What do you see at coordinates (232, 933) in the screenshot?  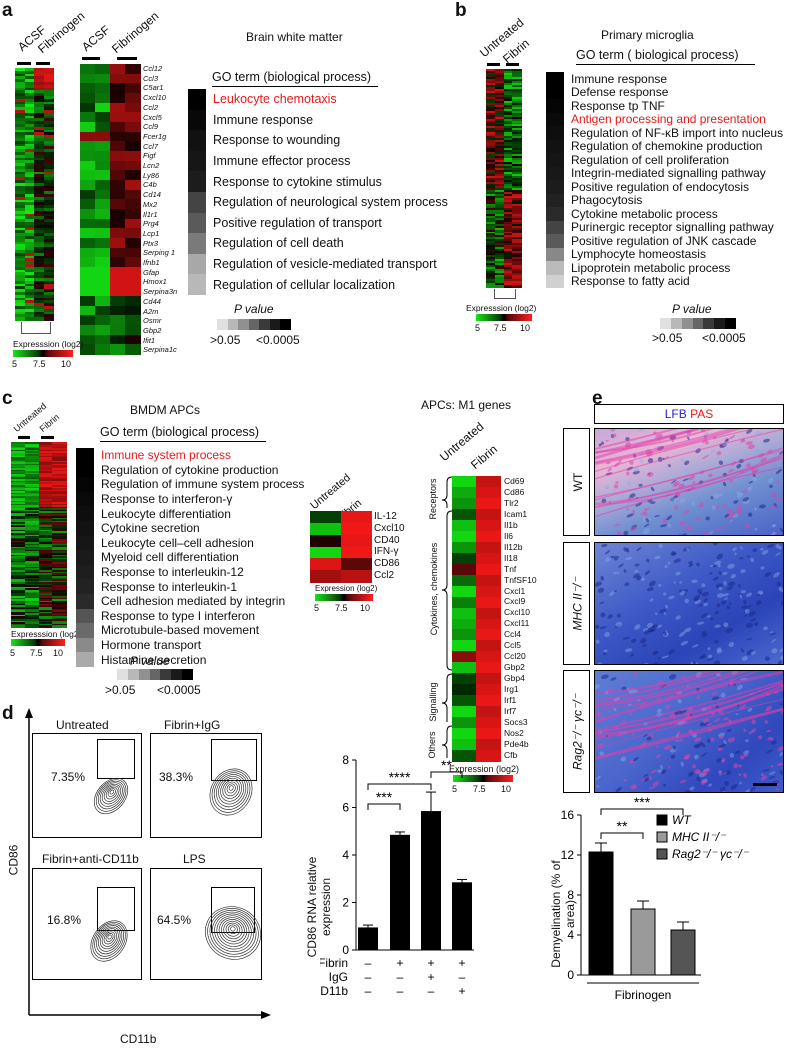 I see `flow-contour` at bounding box center [232, 933].